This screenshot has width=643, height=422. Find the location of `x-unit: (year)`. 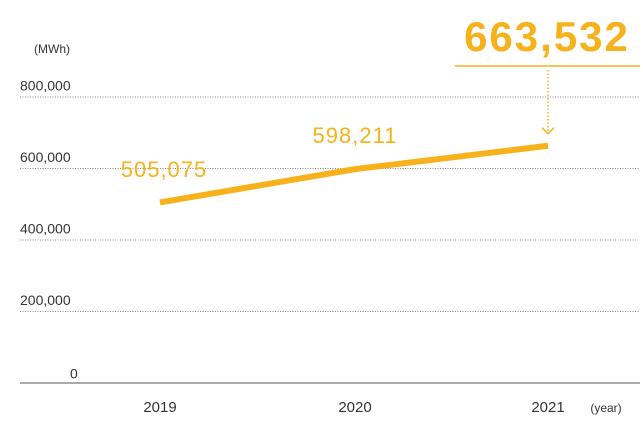

x-unit: (year) is located at coordinates (605, 408).